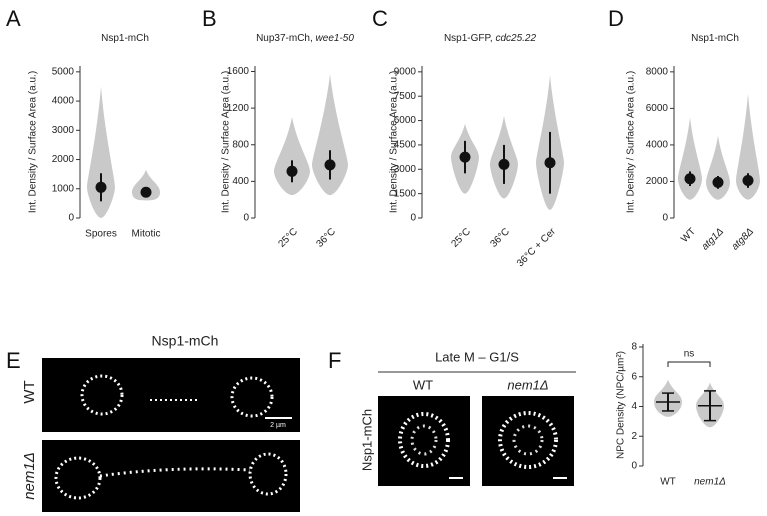 The image size is (767, 516). What do you see at coordinates (423, 384) in the screenshot?
I see `f-column-label: WT` at bounding box center [423, 384].